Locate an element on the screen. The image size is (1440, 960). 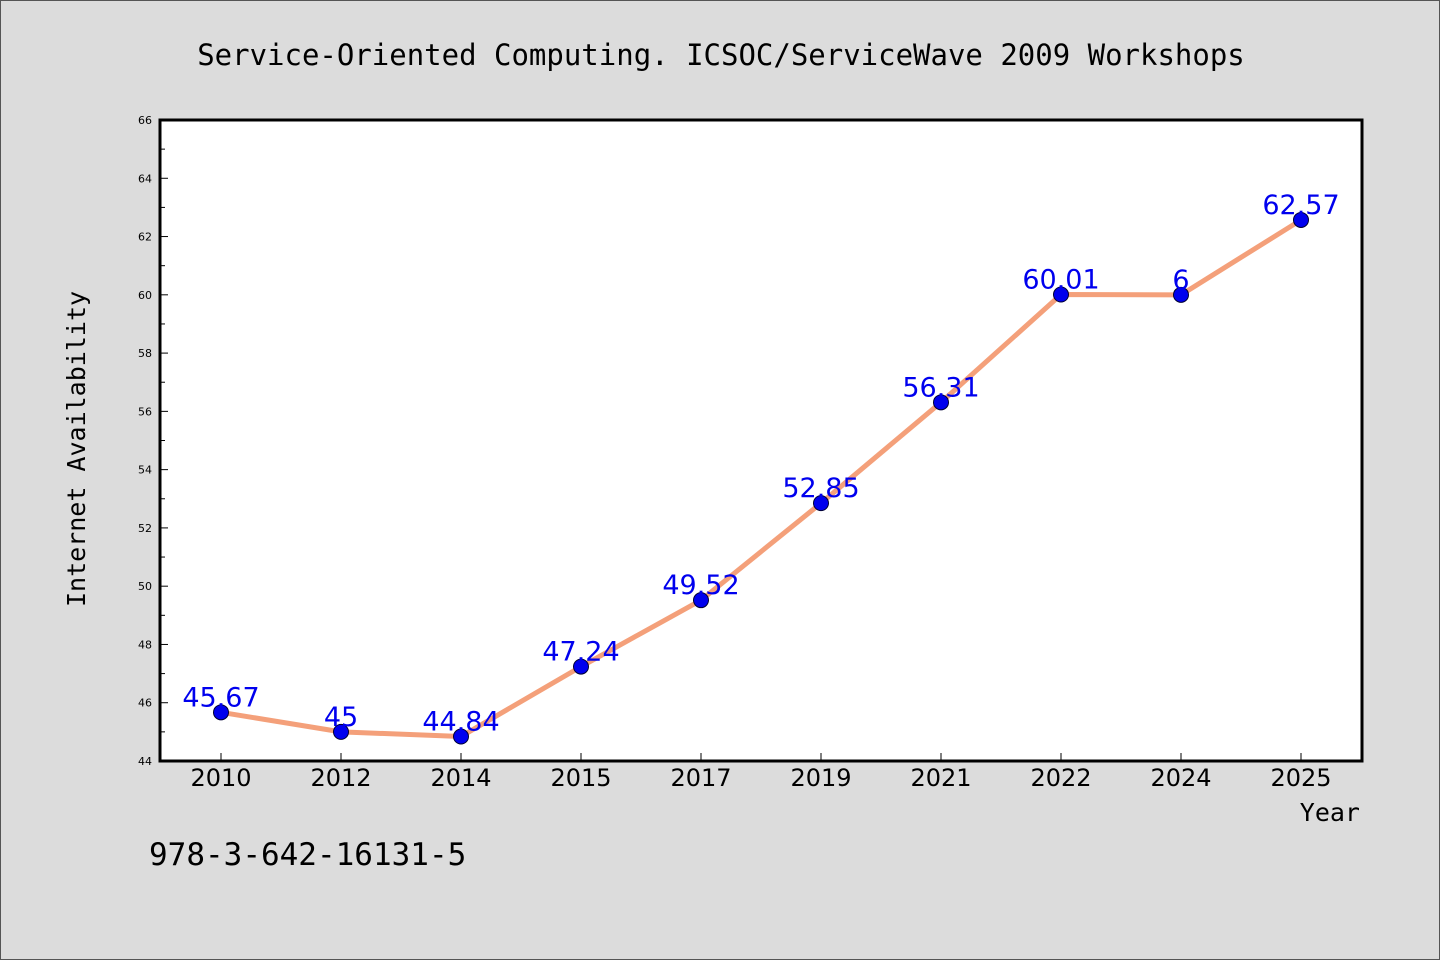
data-label: 52.85 is located at coordinates (820, 488).